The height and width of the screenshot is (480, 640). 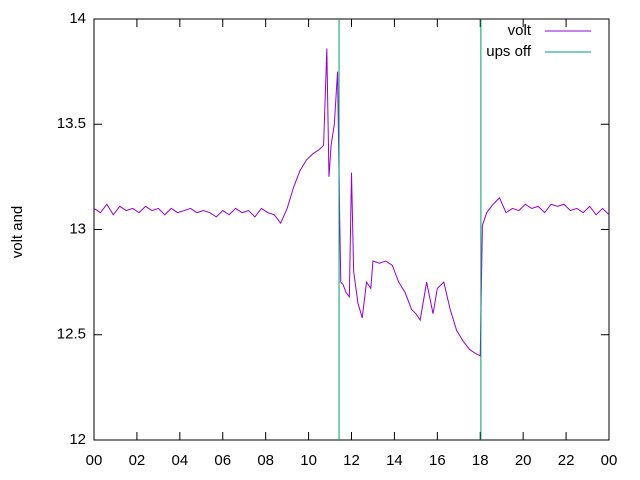 I want to click on x-tick-label: 14, so click(x=394, y=460).